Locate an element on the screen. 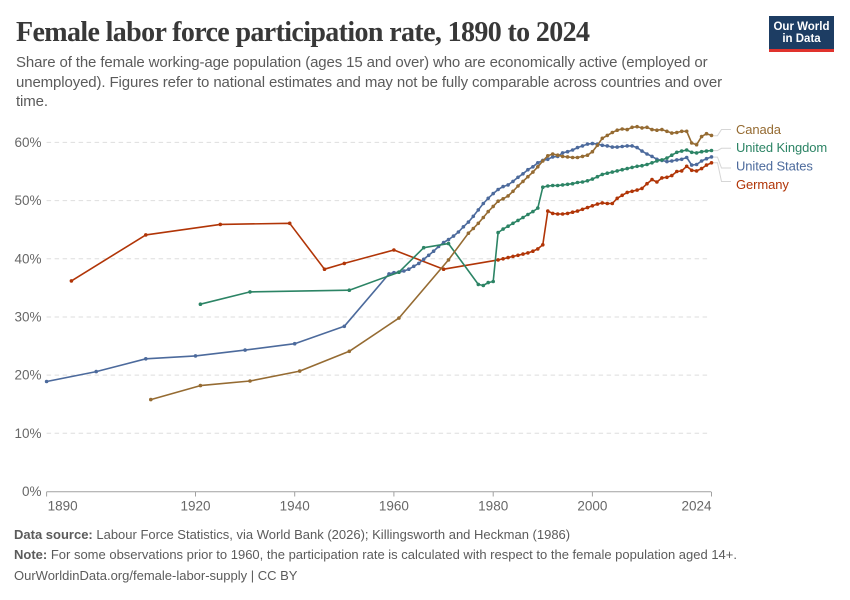 The image size is (850, 600). svg-text: Canada is located at coordinates (759, 129).